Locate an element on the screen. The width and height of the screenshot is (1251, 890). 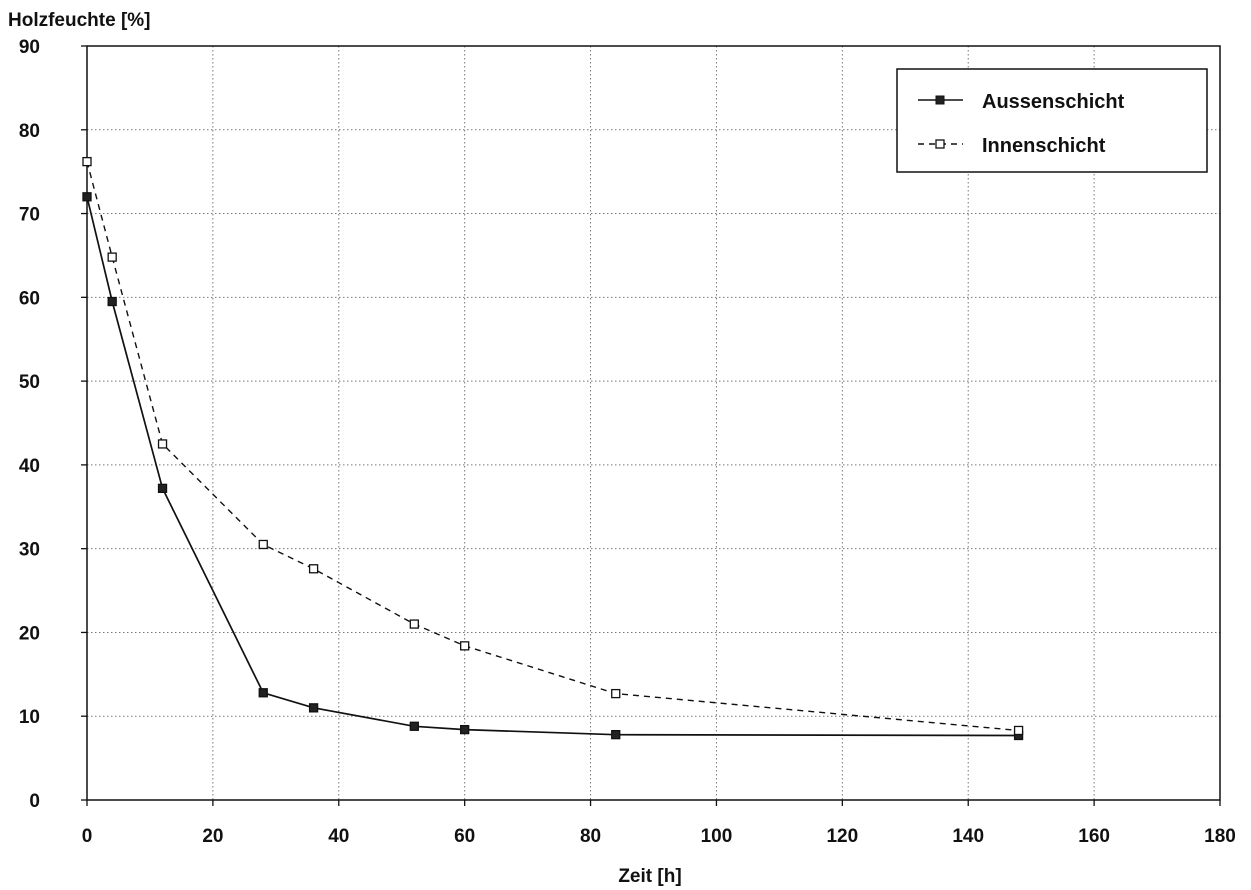
y-axis-ticks: 0 10 20 30 40 50 60 70 80 90 is located at coordinates (53, 424).